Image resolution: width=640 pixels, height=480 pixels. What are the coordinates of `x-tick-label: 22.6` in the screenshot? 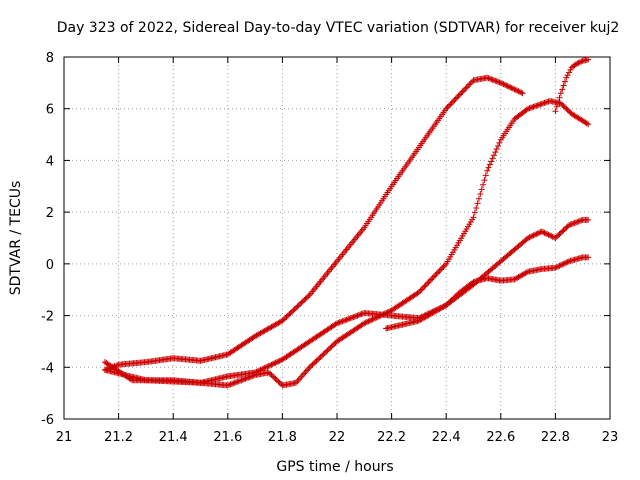 It's located at (500, 437).